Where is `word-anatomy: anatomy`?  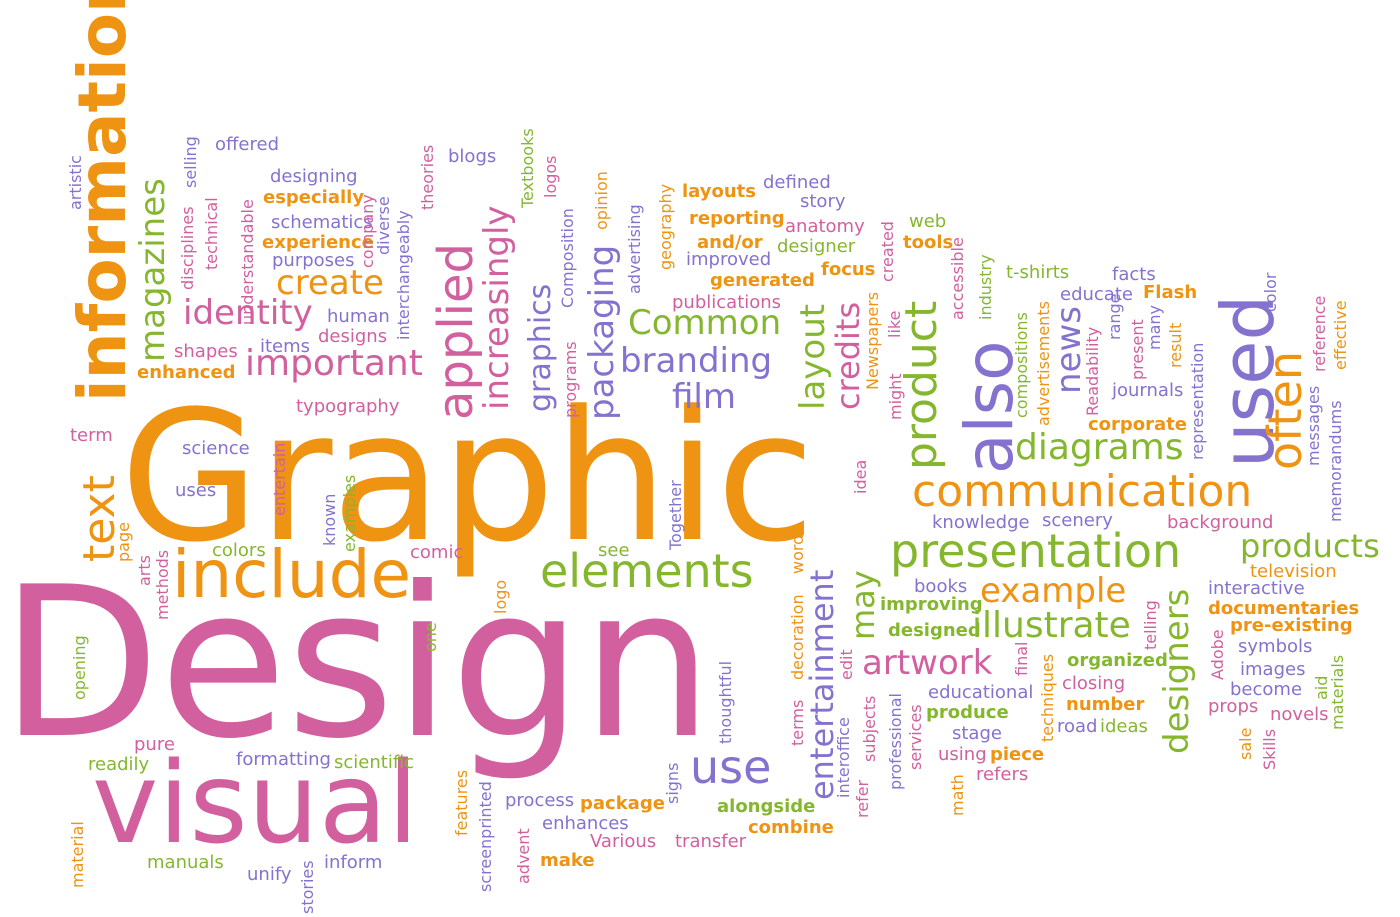 word-anatomy: anatomy is located at coordinates (825, 226).